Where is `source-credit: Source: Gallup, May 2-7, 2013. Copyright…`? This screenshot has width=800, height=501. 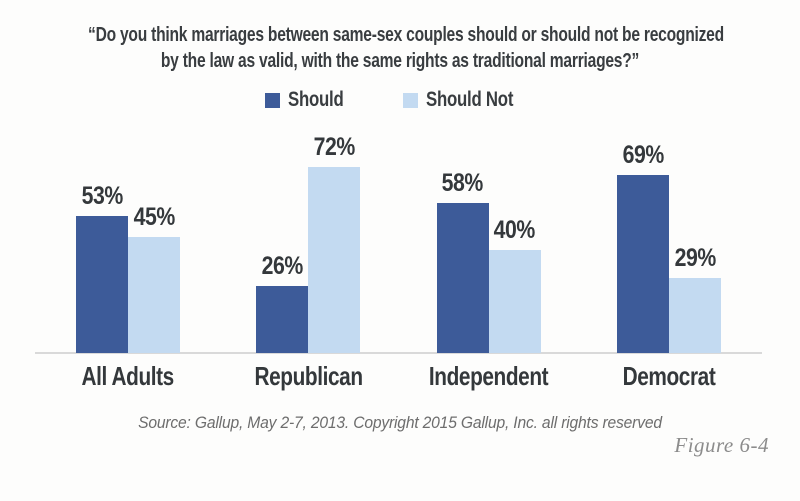
source-credit: Source: Gallup, May 2-7, 2013. Copyright… is located at coordinates (400, 422).